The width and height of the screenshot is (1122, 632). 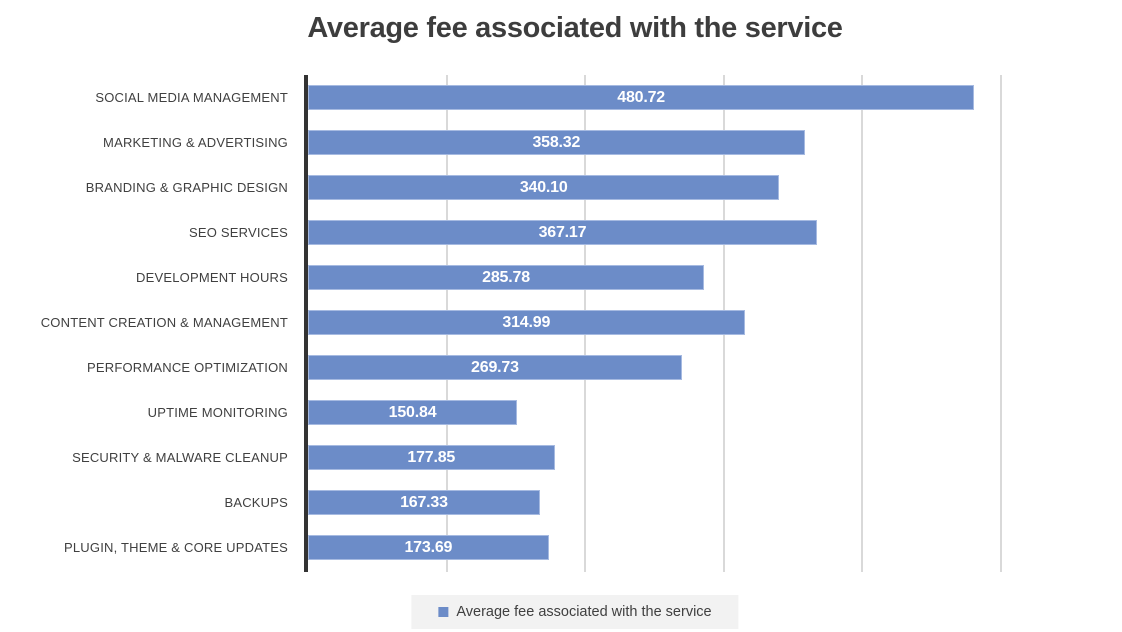 I want to click on bar-value-label: 167.33, so click(x=424, y=502).